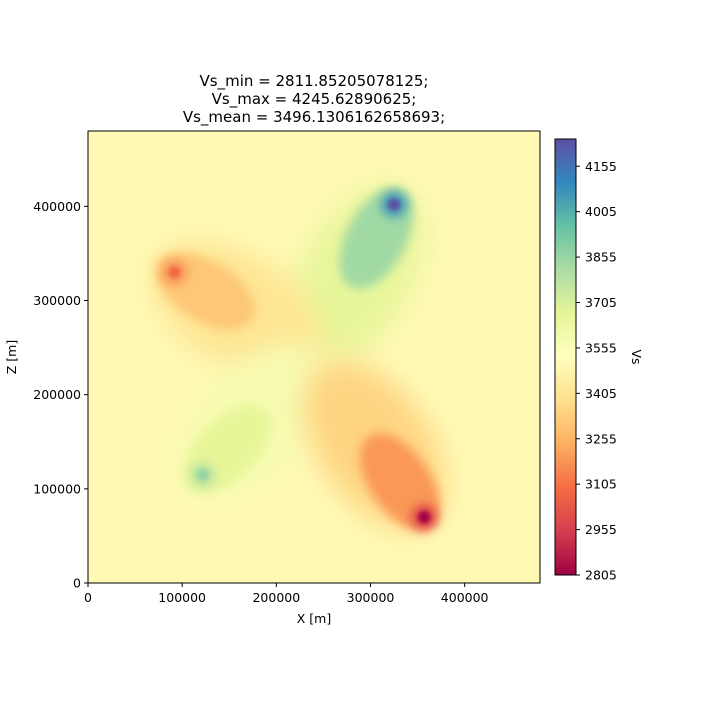 The image size is (707, 707). What do you see at coordinates (314, 117) in the screenshot?
I see `title-line-3: Vs_mean = 3496.1306162658693;` at bounding box center [314, 117].